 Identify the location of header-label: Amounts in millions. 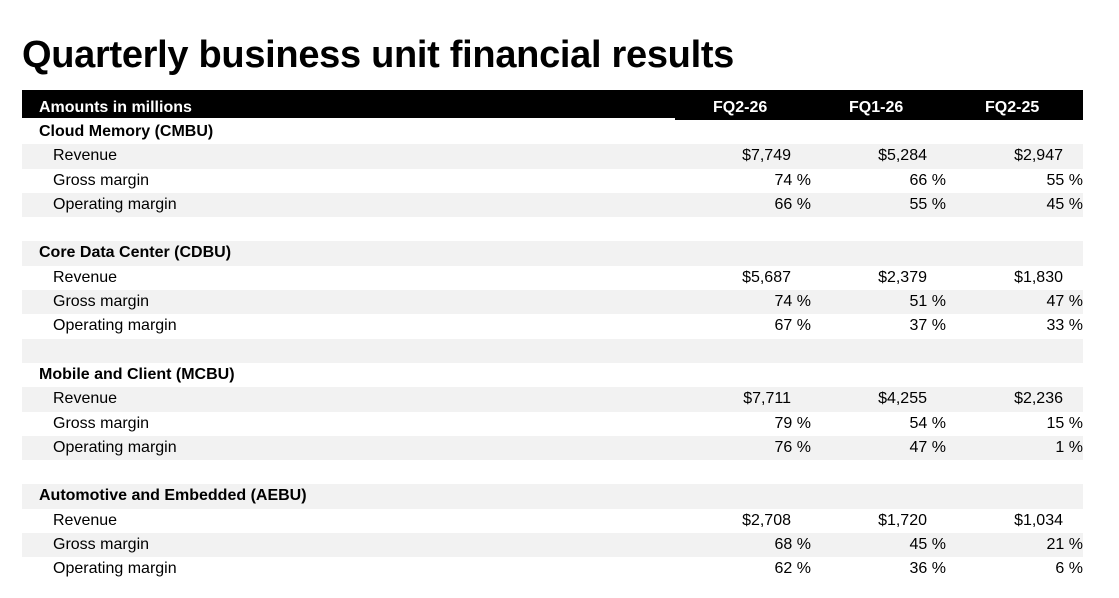
(115, 107).